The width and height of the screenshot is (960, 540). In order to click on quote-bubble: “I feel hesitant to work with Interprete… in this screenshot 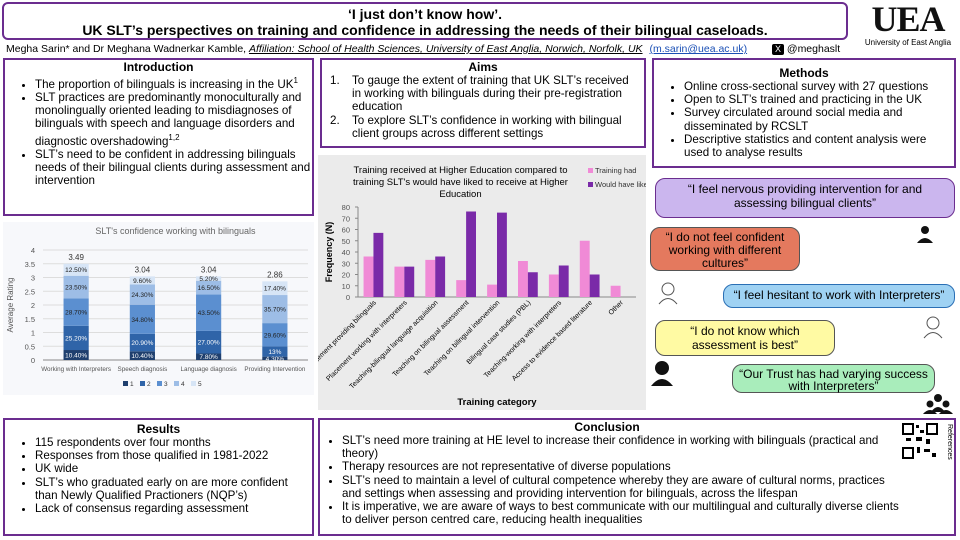, I will do `click(839, 296)`.